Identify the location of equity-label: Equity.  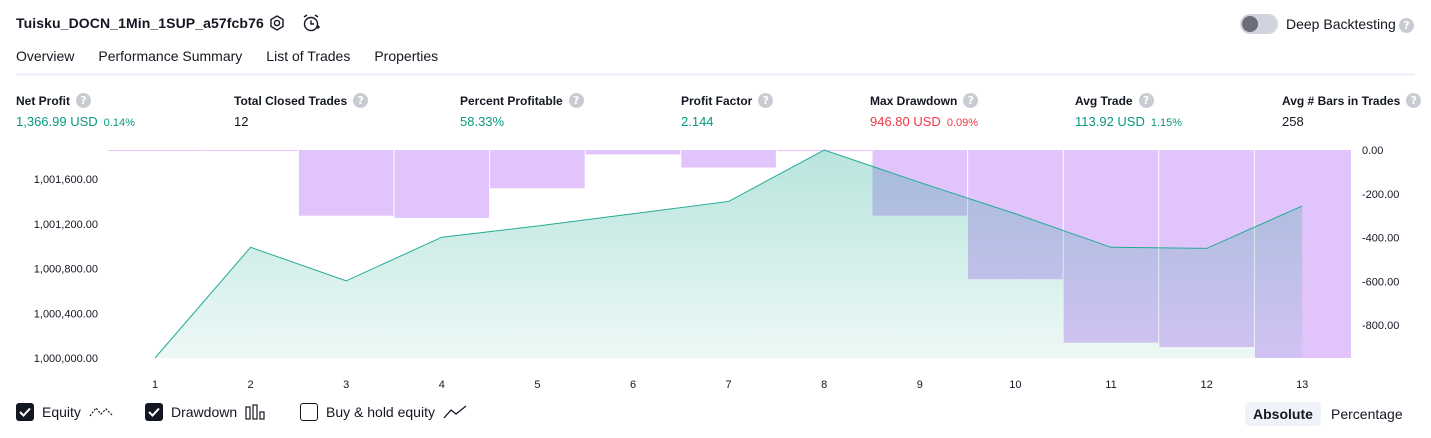
(61, 412).